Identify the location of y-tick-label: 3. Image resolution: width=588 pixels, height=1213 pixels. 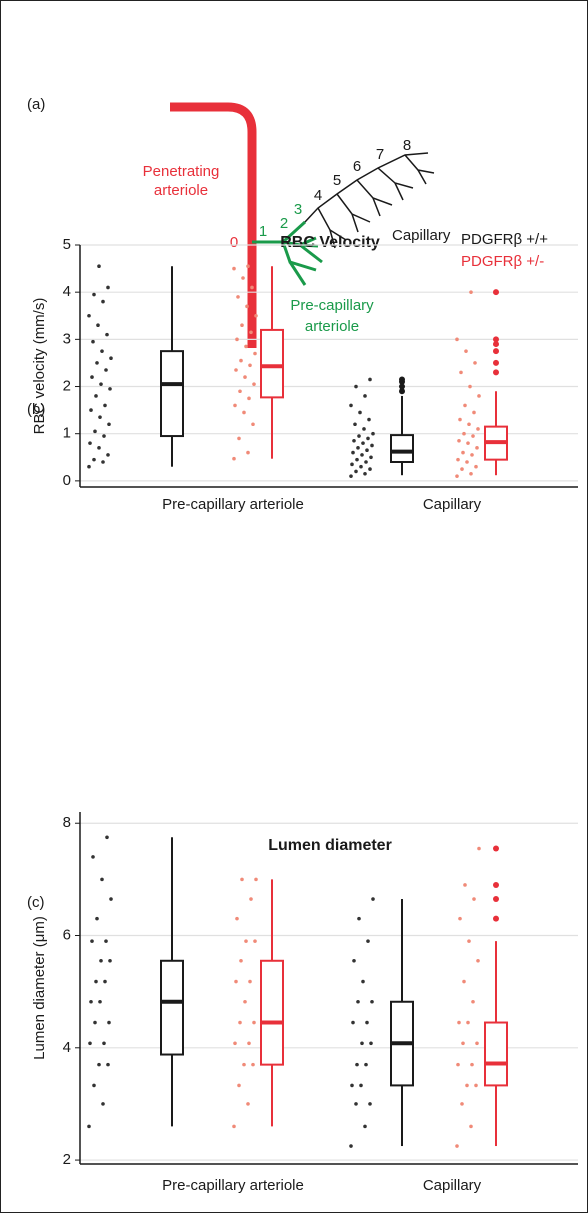
(67, 338).